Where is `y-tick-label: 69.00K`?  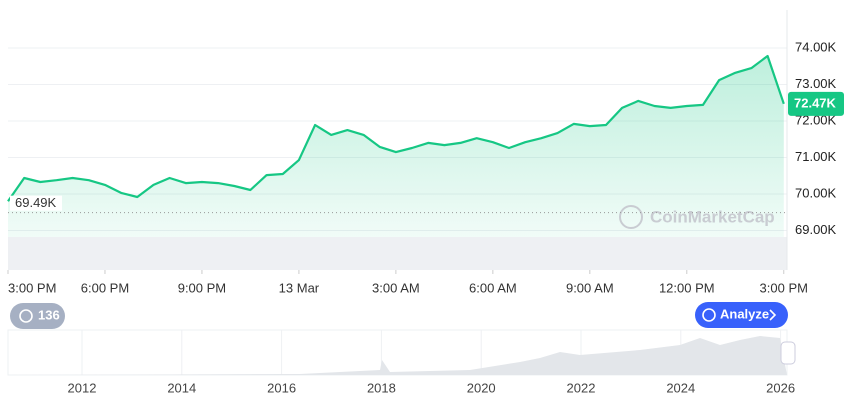
y-tick-label: 69.00K is located at coordinates (816, 229).